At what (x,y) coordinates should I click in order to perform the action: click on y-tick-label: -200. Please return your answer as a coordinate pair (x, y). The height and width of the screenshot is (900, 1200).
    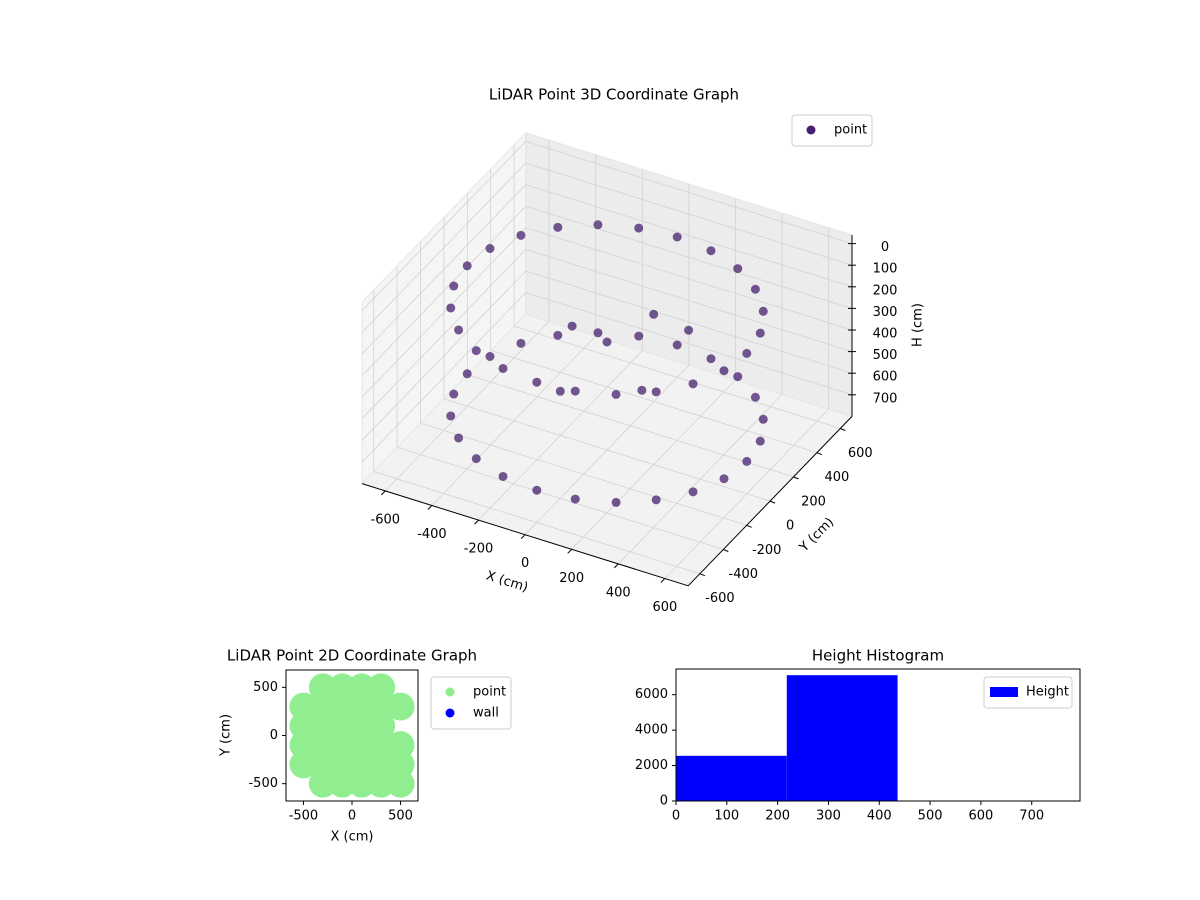
    Looking at the image, I should click on (767, 550).